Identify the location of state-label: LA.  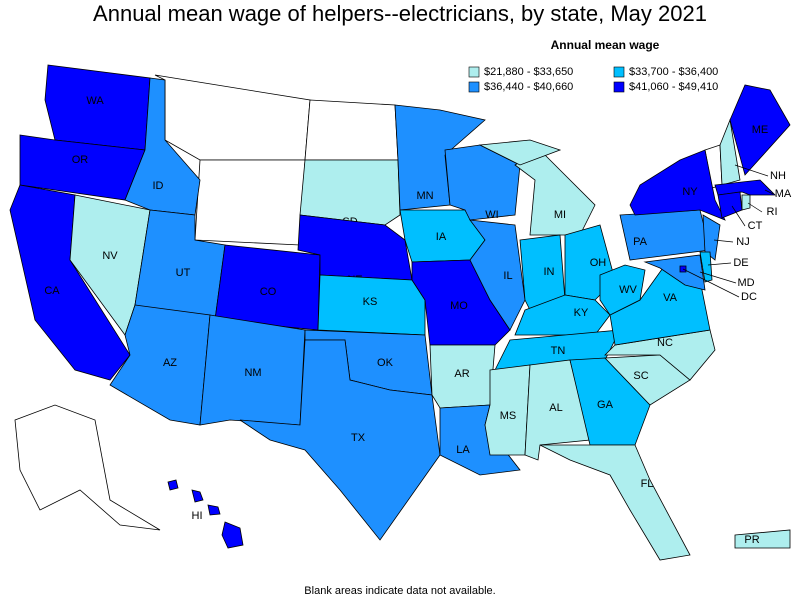
(463, 450).